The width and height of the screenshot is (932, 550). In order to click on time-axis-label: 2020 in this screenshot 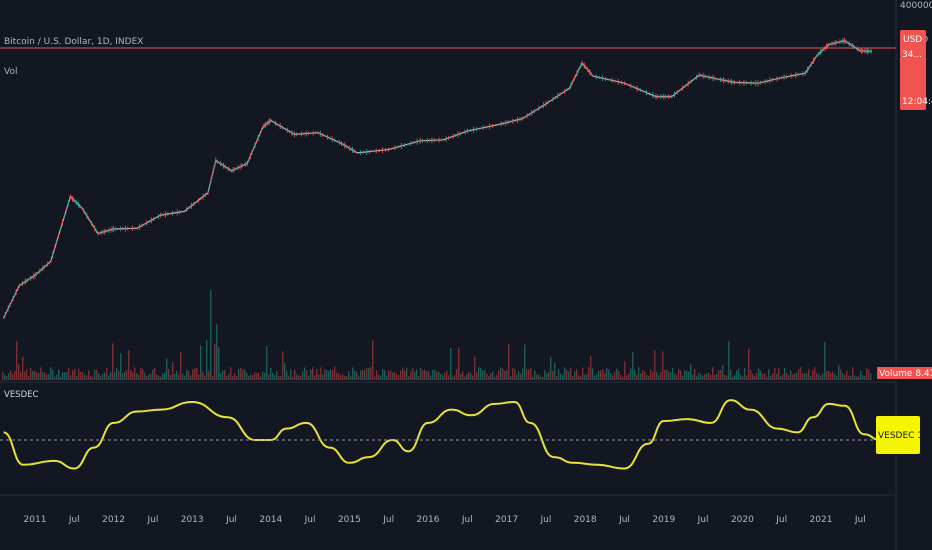, I will do `click(742, 520)`.